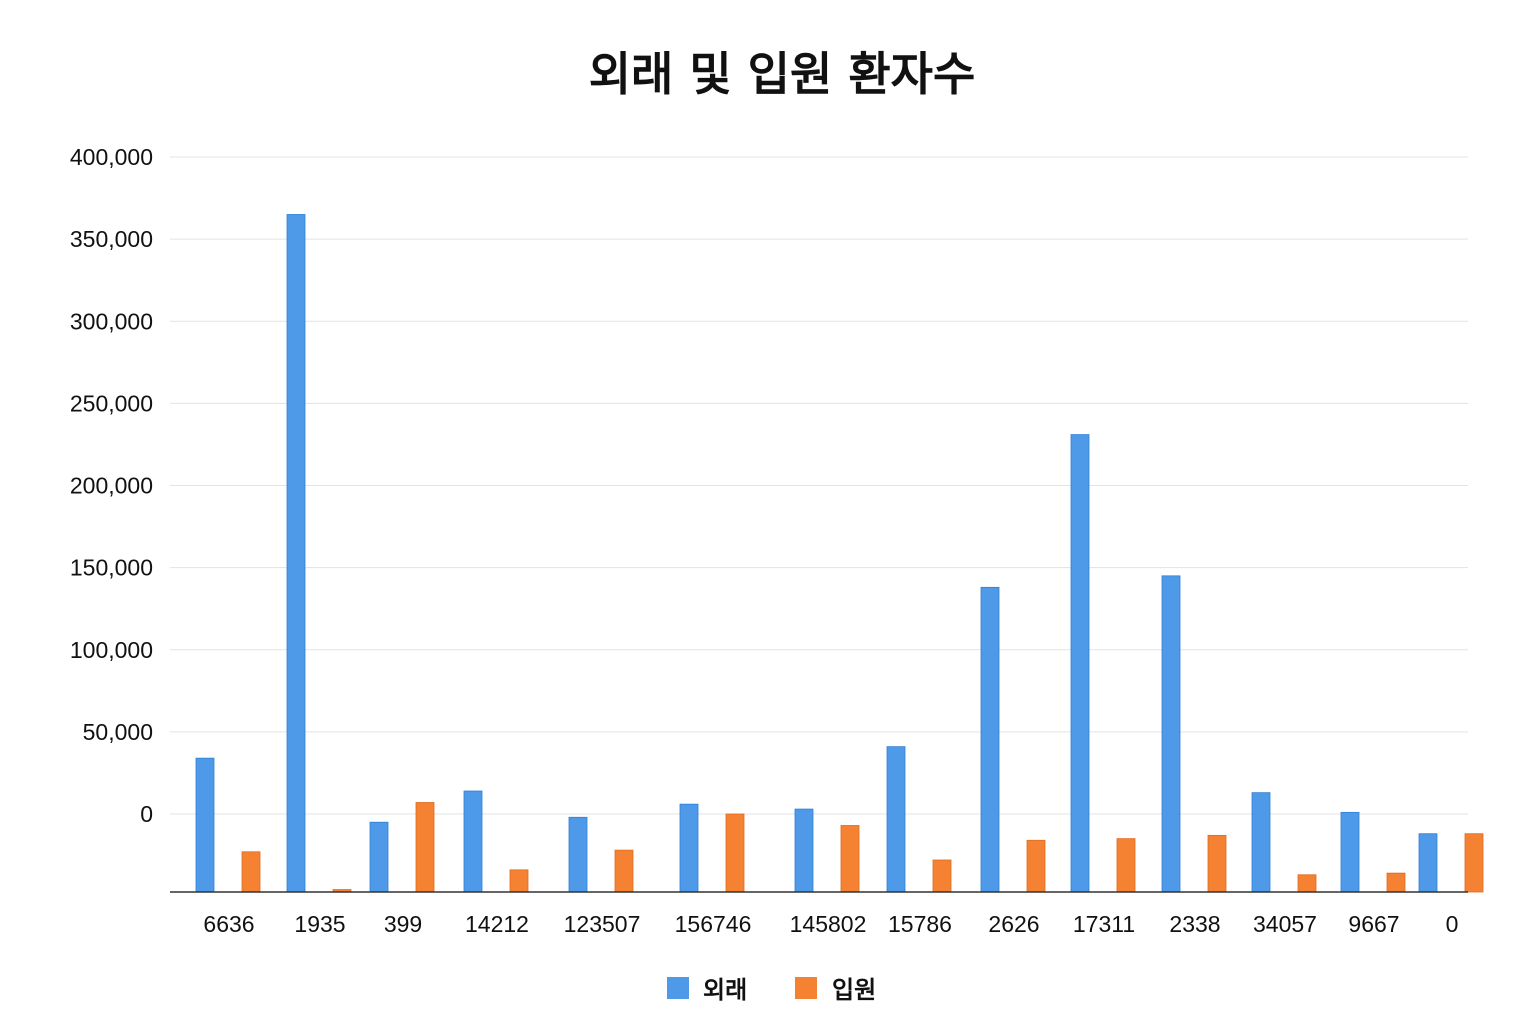  What do you see at coordinates (920, 924) in the screenshot?
I see `x-tick-label: 15786` at bounding box center [920, 924].